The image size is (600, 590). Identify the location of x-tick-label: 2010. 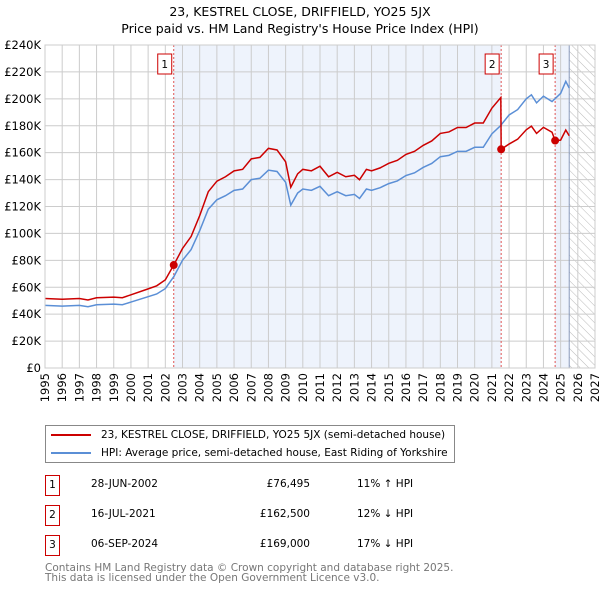
(303, 387).